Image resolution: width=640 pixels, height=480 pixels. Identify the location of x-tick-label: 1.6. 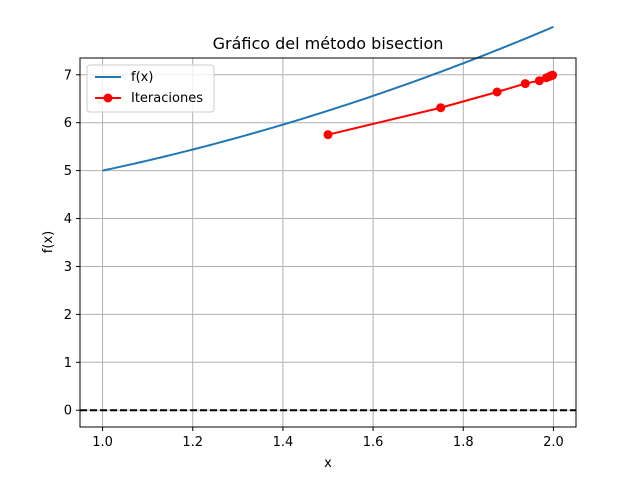
(373, 442).